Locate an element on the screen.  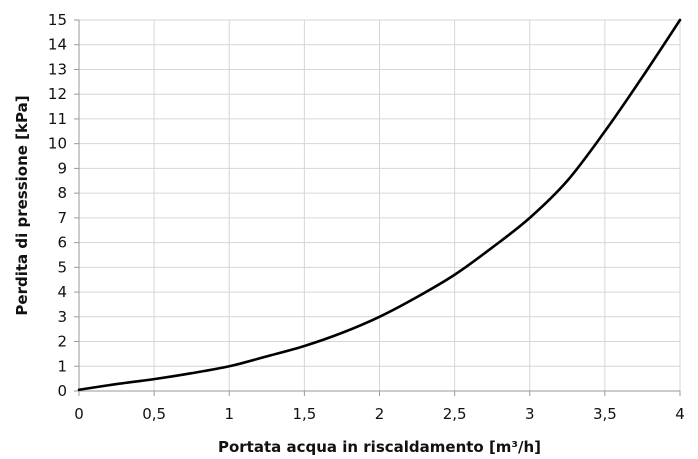
y-tick-label: 14 is located at coordinates (57, 45).